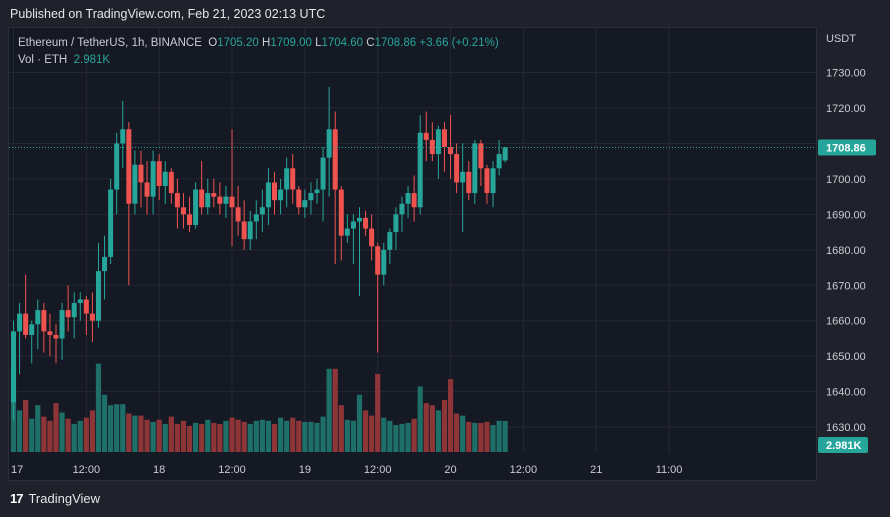 This screenshot has height=517, width=890. Describe the element at coordinates (64, 498) in the screenshot. I see `tradingview-logo-text: TradingView` at that location.